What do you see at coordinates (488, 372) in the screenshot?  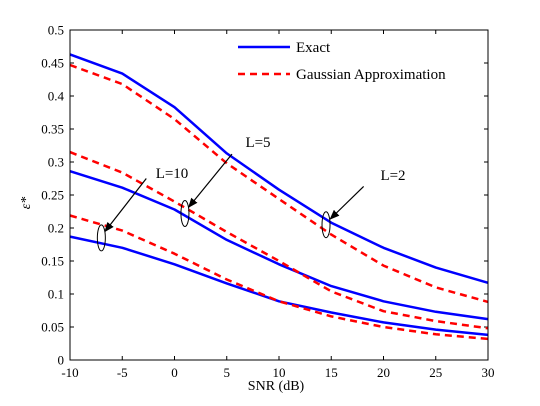 I see `x-tick-label: 30` at bounding box center [488, 372].